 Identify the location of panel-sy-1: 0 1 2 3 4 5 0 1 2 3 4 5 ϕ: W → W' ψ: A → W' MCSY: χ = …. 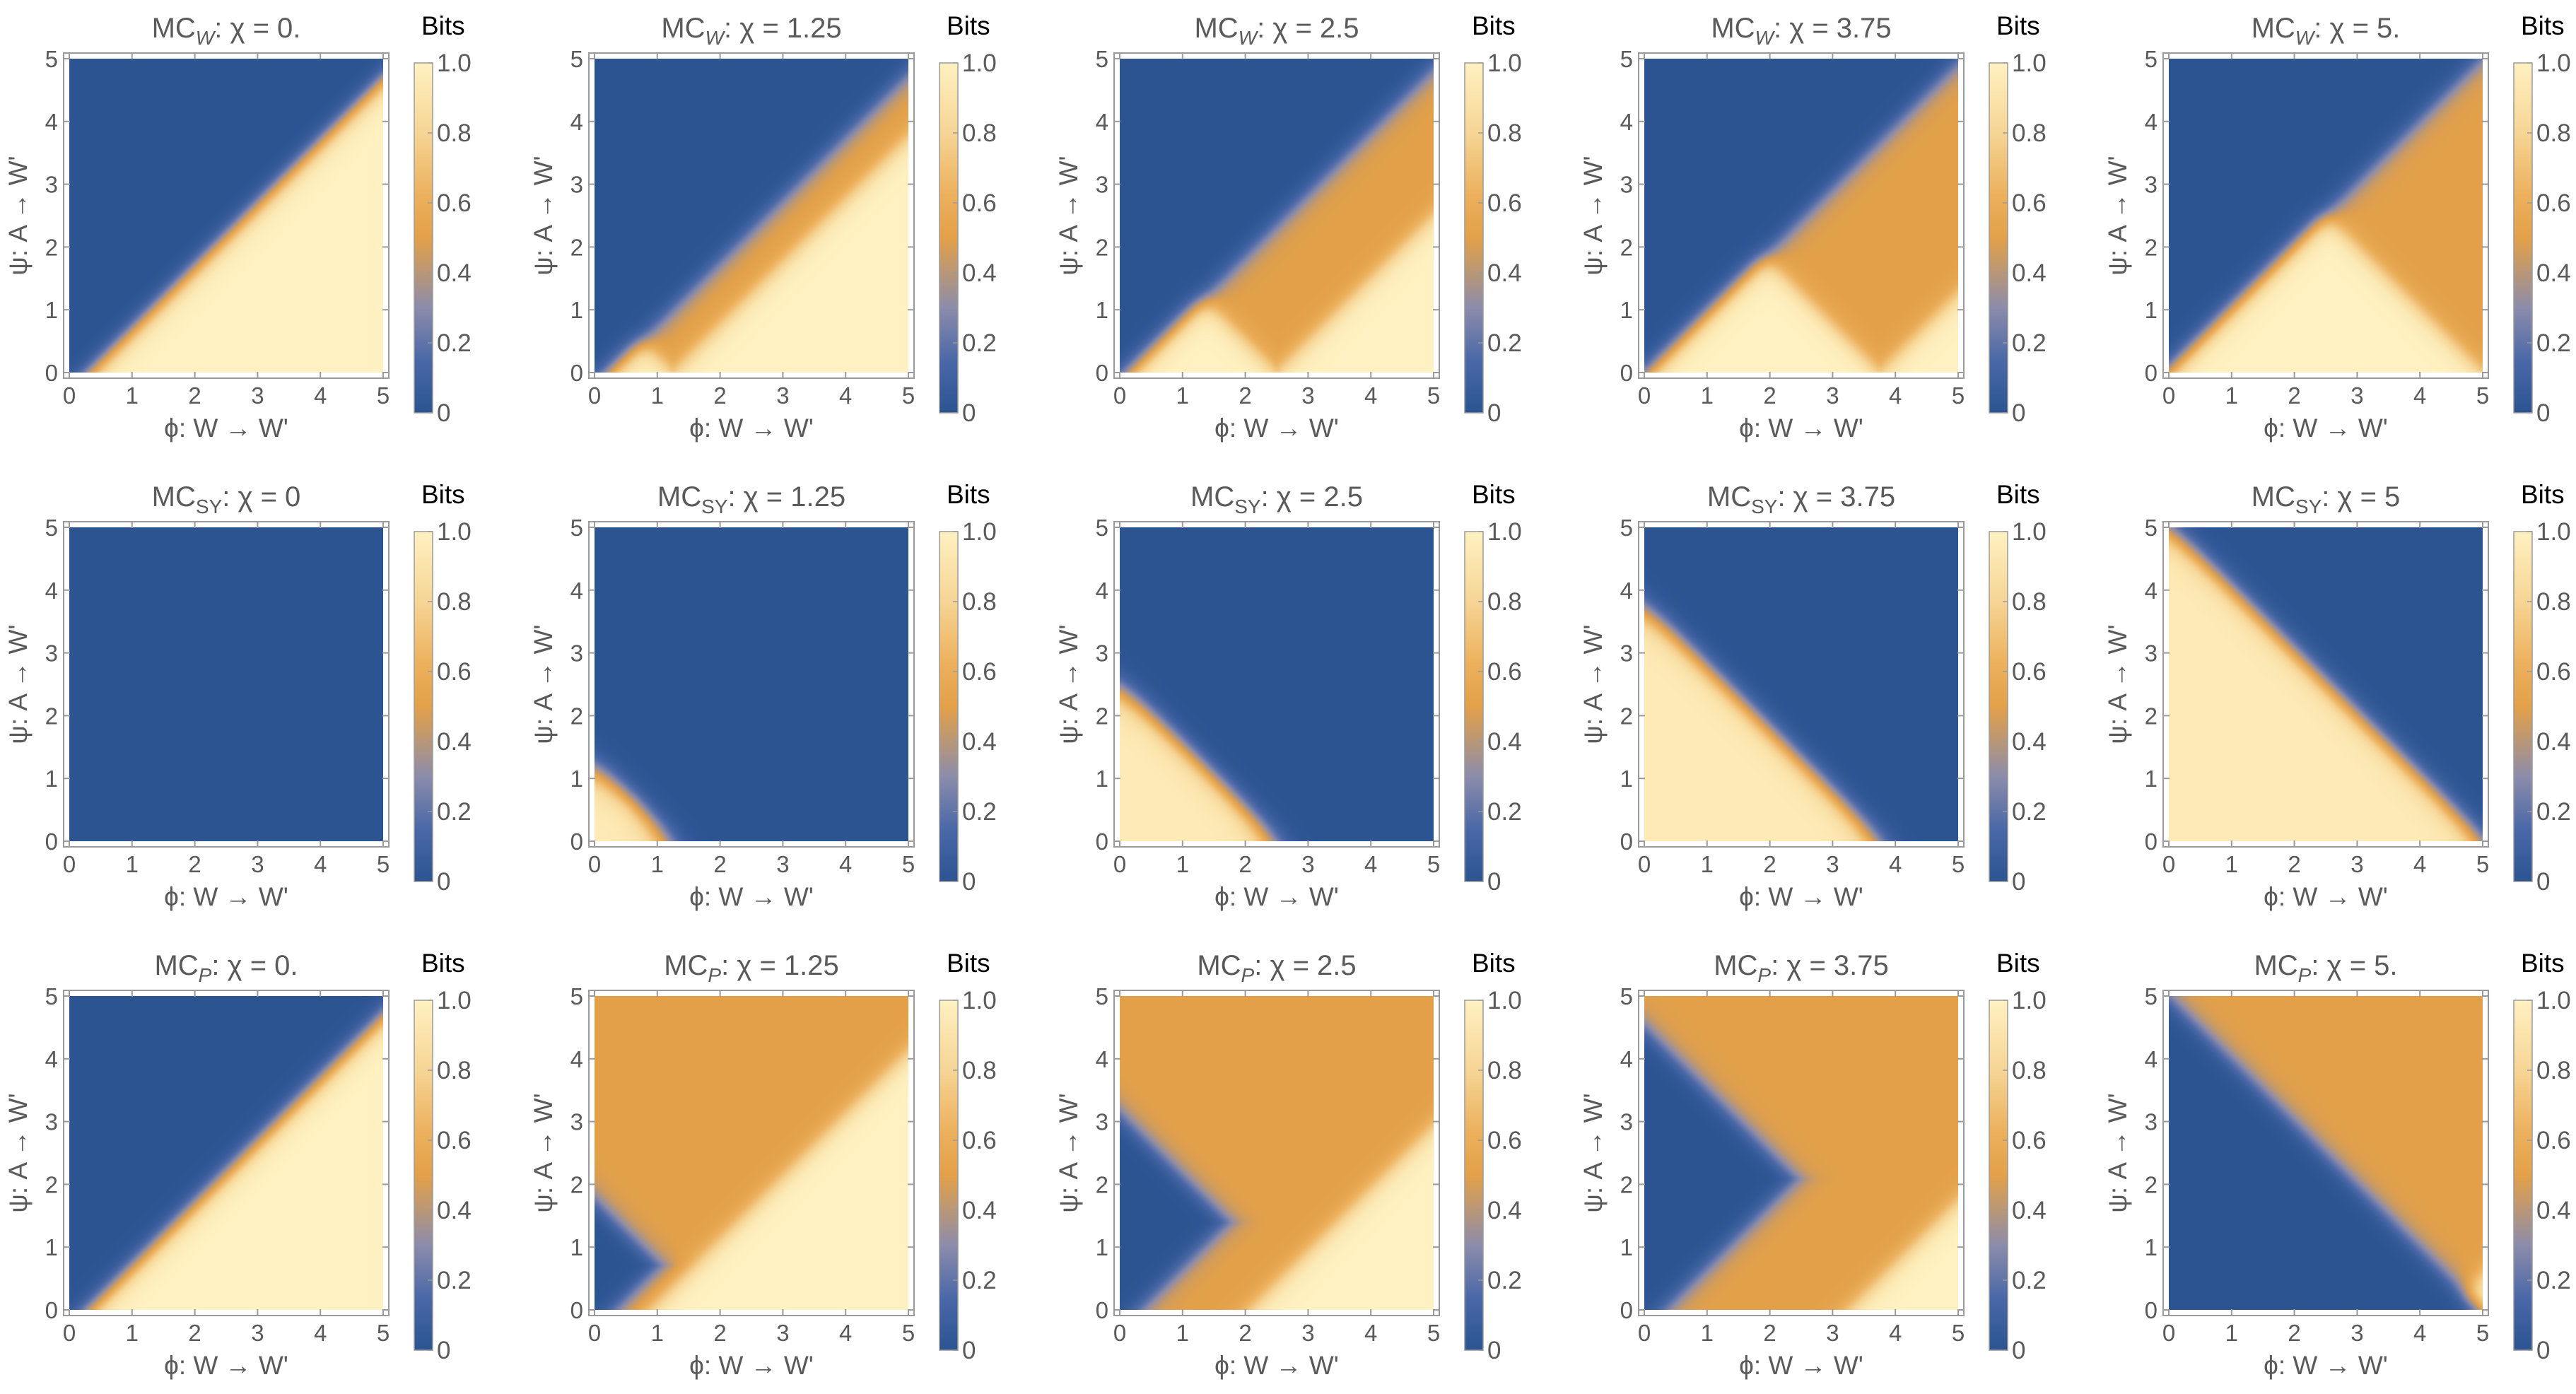
(763, 695).